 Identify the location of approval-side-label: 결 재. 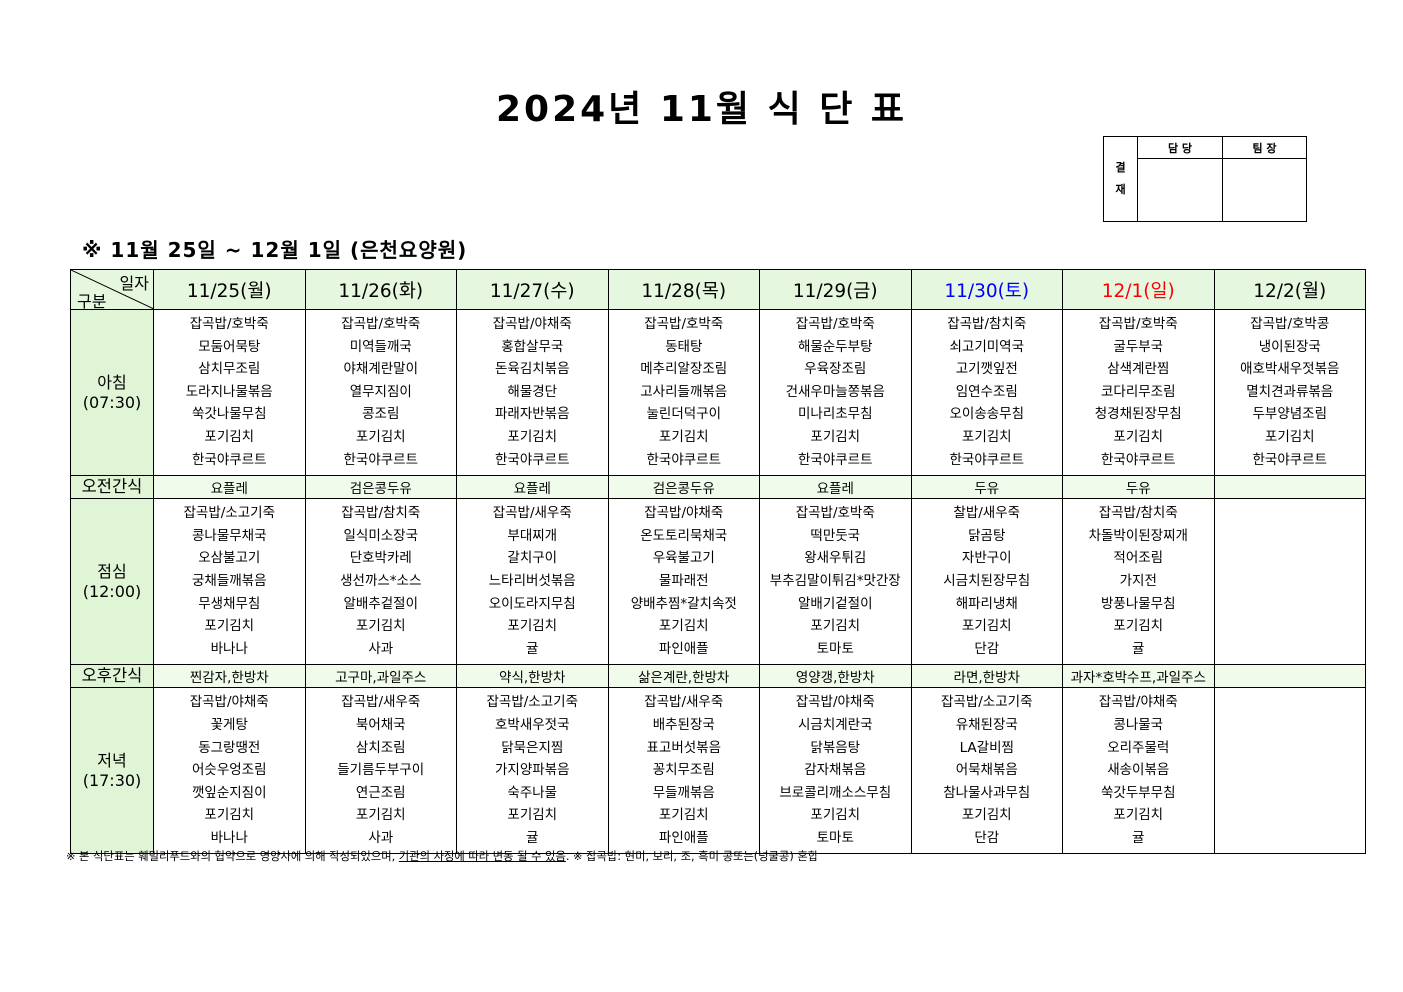
(1120, 179).